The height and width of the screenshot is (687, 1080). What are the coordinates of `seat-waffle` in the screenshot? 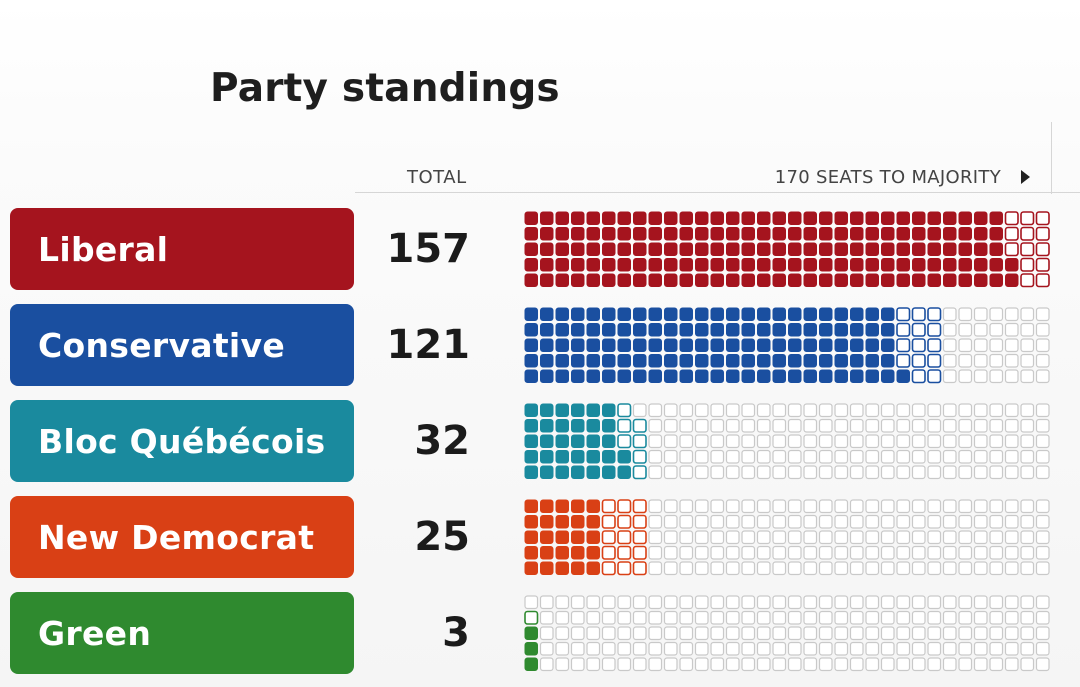 It's located at (787, 249).